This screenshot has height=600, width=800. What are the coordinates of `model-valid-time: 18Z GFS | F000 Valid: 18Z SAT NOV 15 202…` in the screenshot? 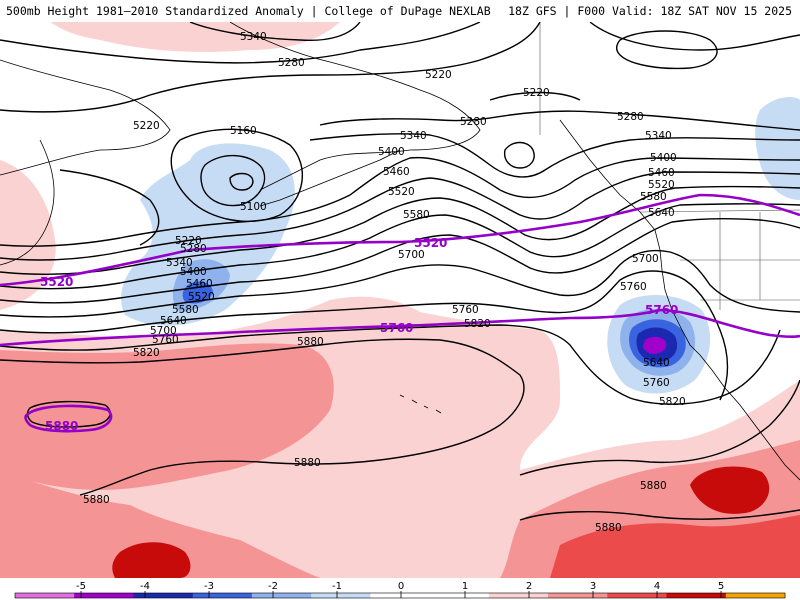 It's located at (650, 11).